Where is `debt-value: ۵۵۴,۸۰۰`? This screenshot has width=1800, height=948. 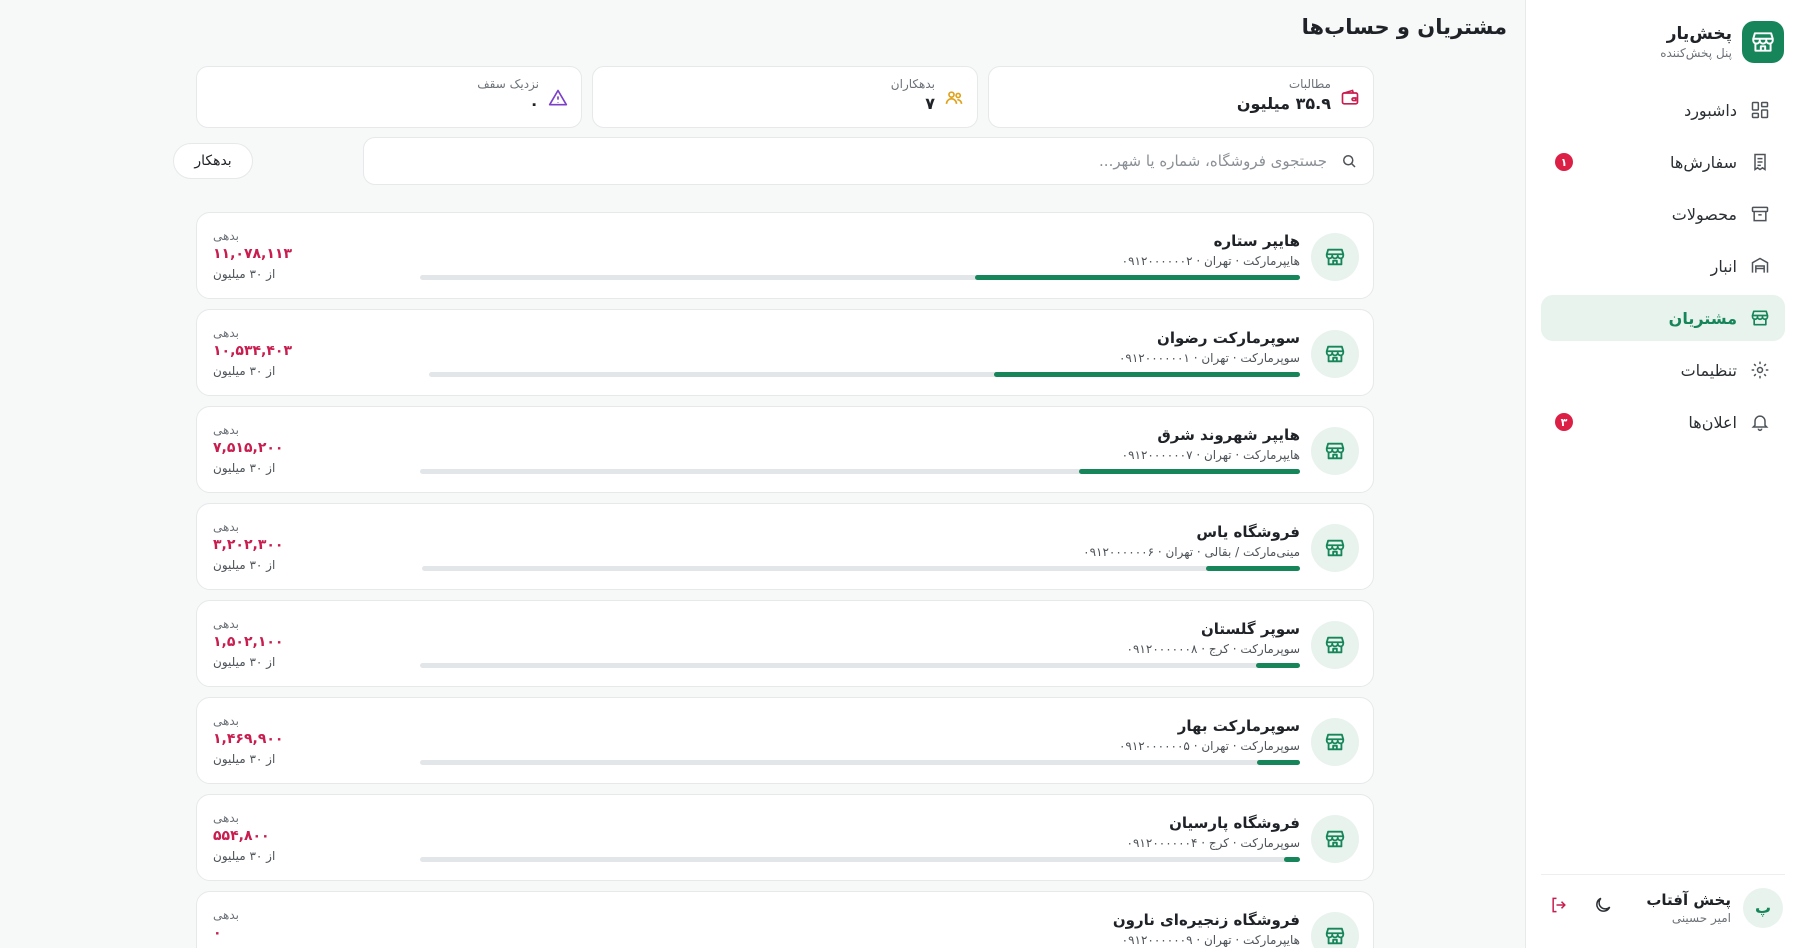
debt-value: ۵۵۴,۸۰۰ is located at coordinates (241, 836).